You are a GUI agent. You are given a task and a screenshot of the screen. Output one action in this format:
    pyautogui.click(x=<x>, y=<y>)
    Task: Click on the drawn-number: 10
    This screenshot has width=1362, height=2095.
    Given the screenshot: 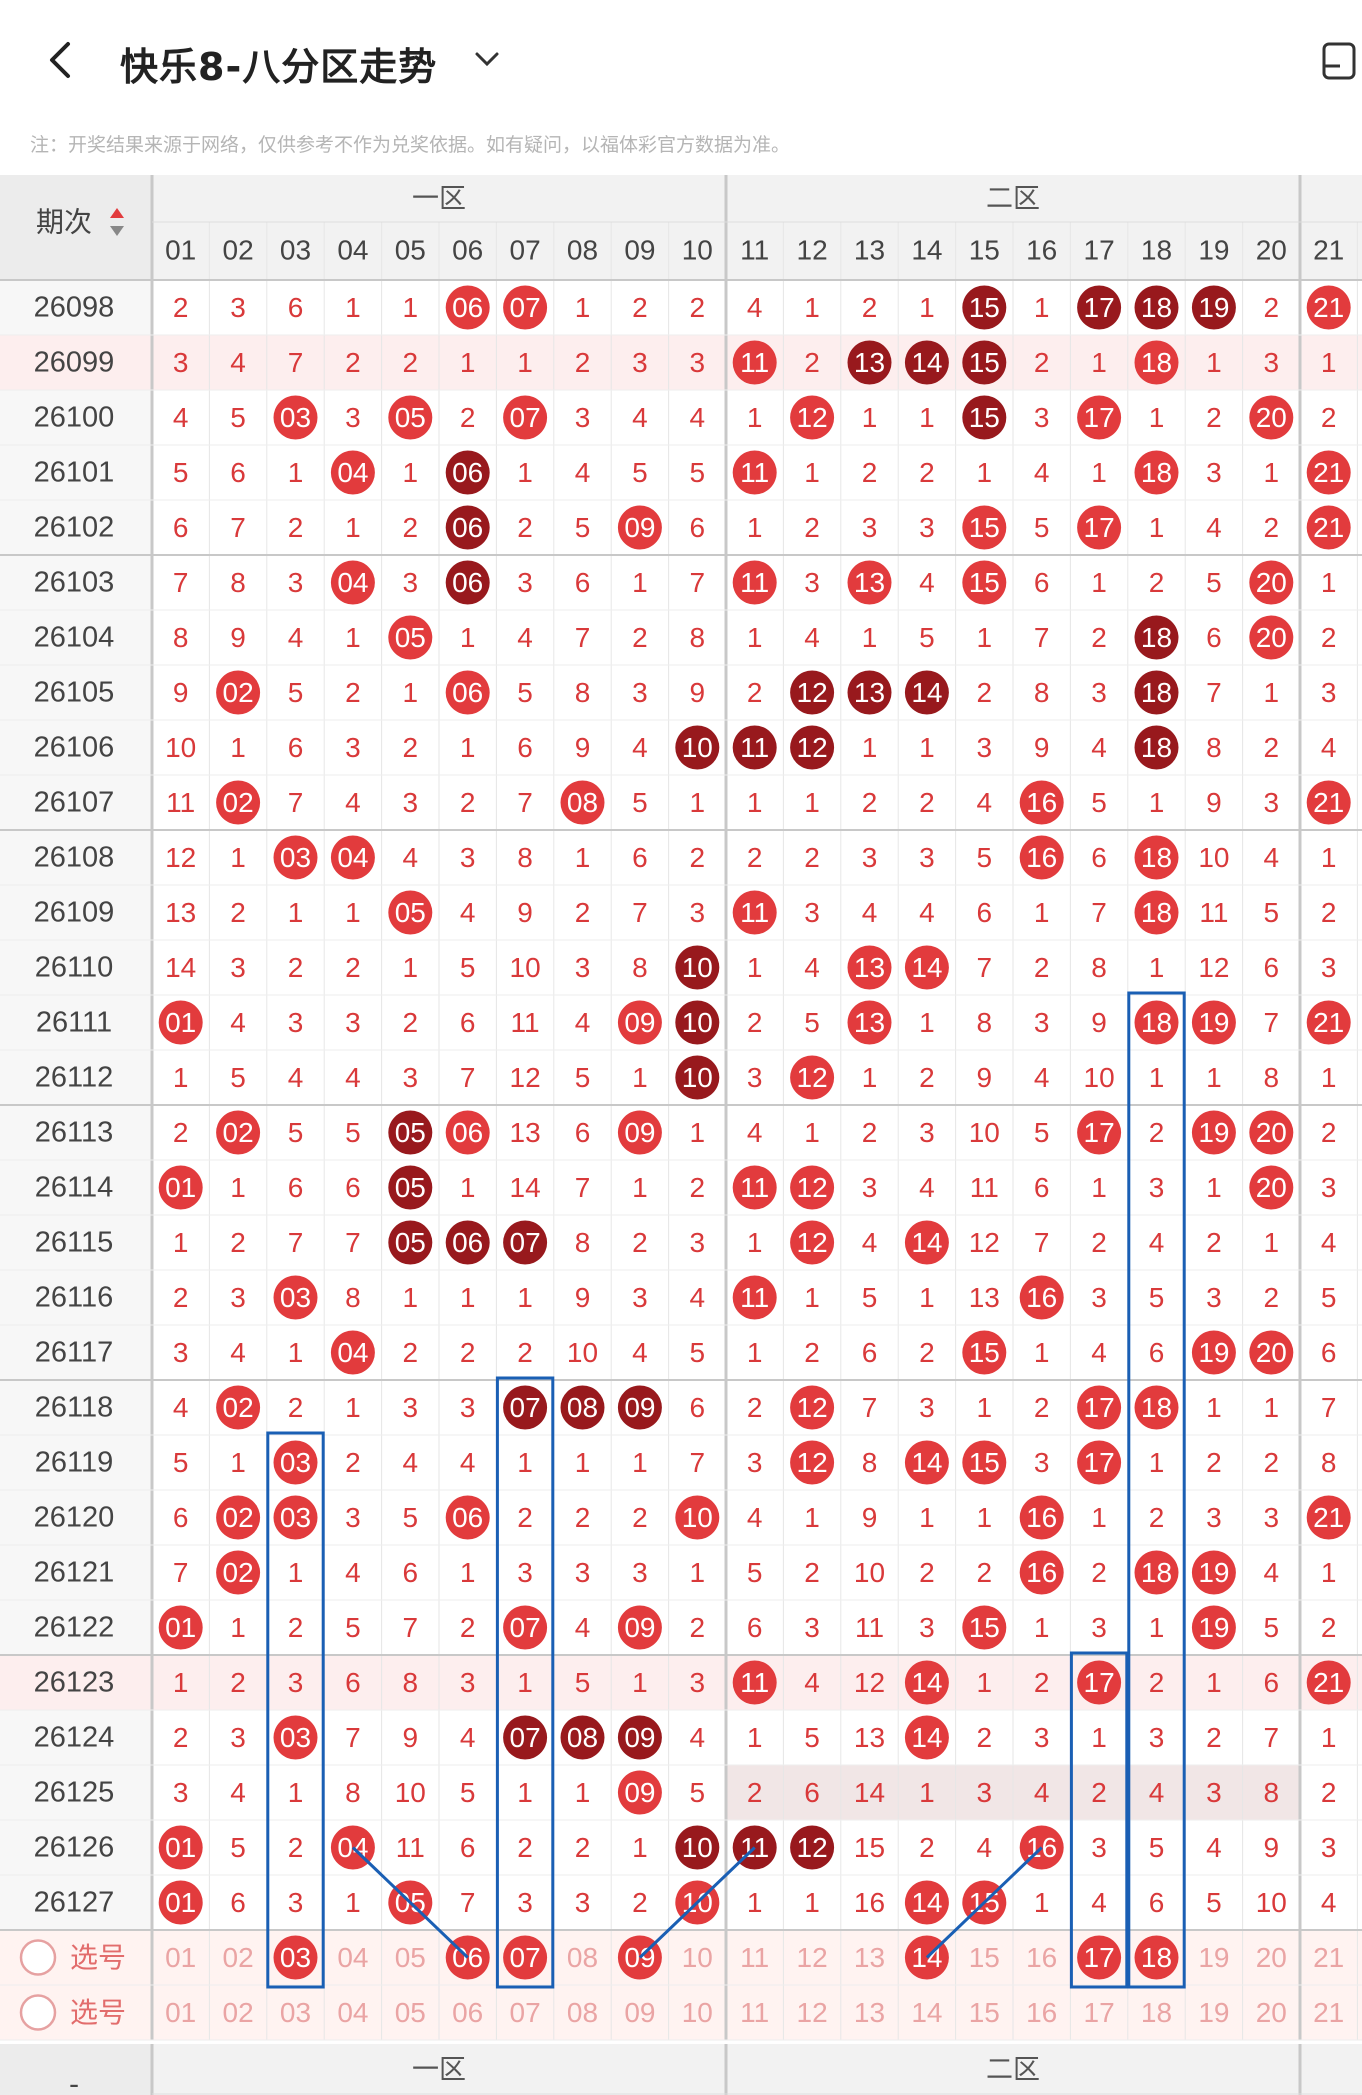 What is the action you would take?
    pyautogui.click(x=697, y=747)
    